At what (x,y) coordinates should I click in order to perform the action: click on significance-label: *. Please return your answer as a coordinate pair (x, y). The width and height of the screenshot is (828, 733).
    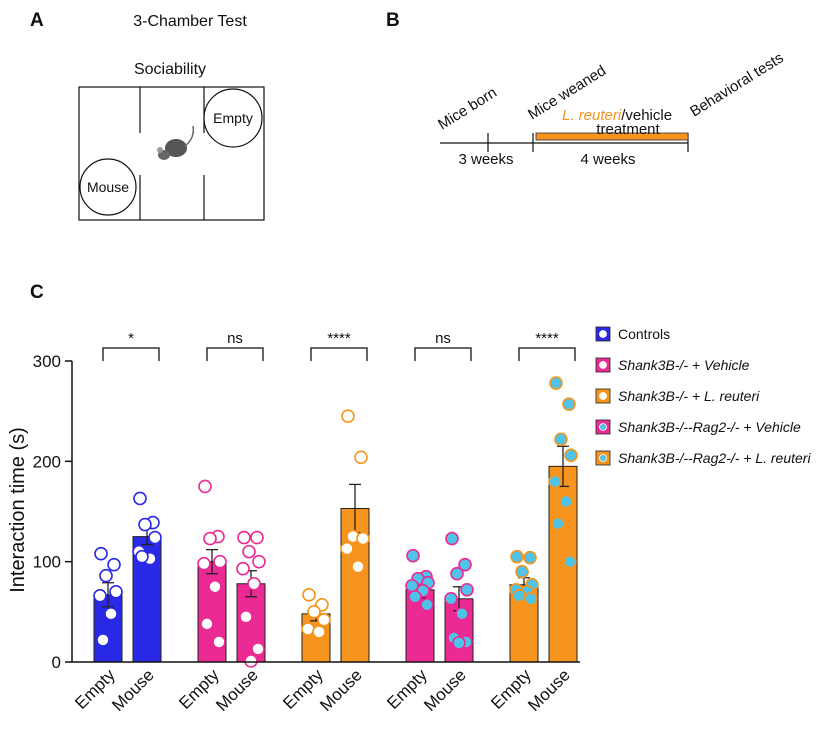
    Looking at the image, I should click on (131, 338).